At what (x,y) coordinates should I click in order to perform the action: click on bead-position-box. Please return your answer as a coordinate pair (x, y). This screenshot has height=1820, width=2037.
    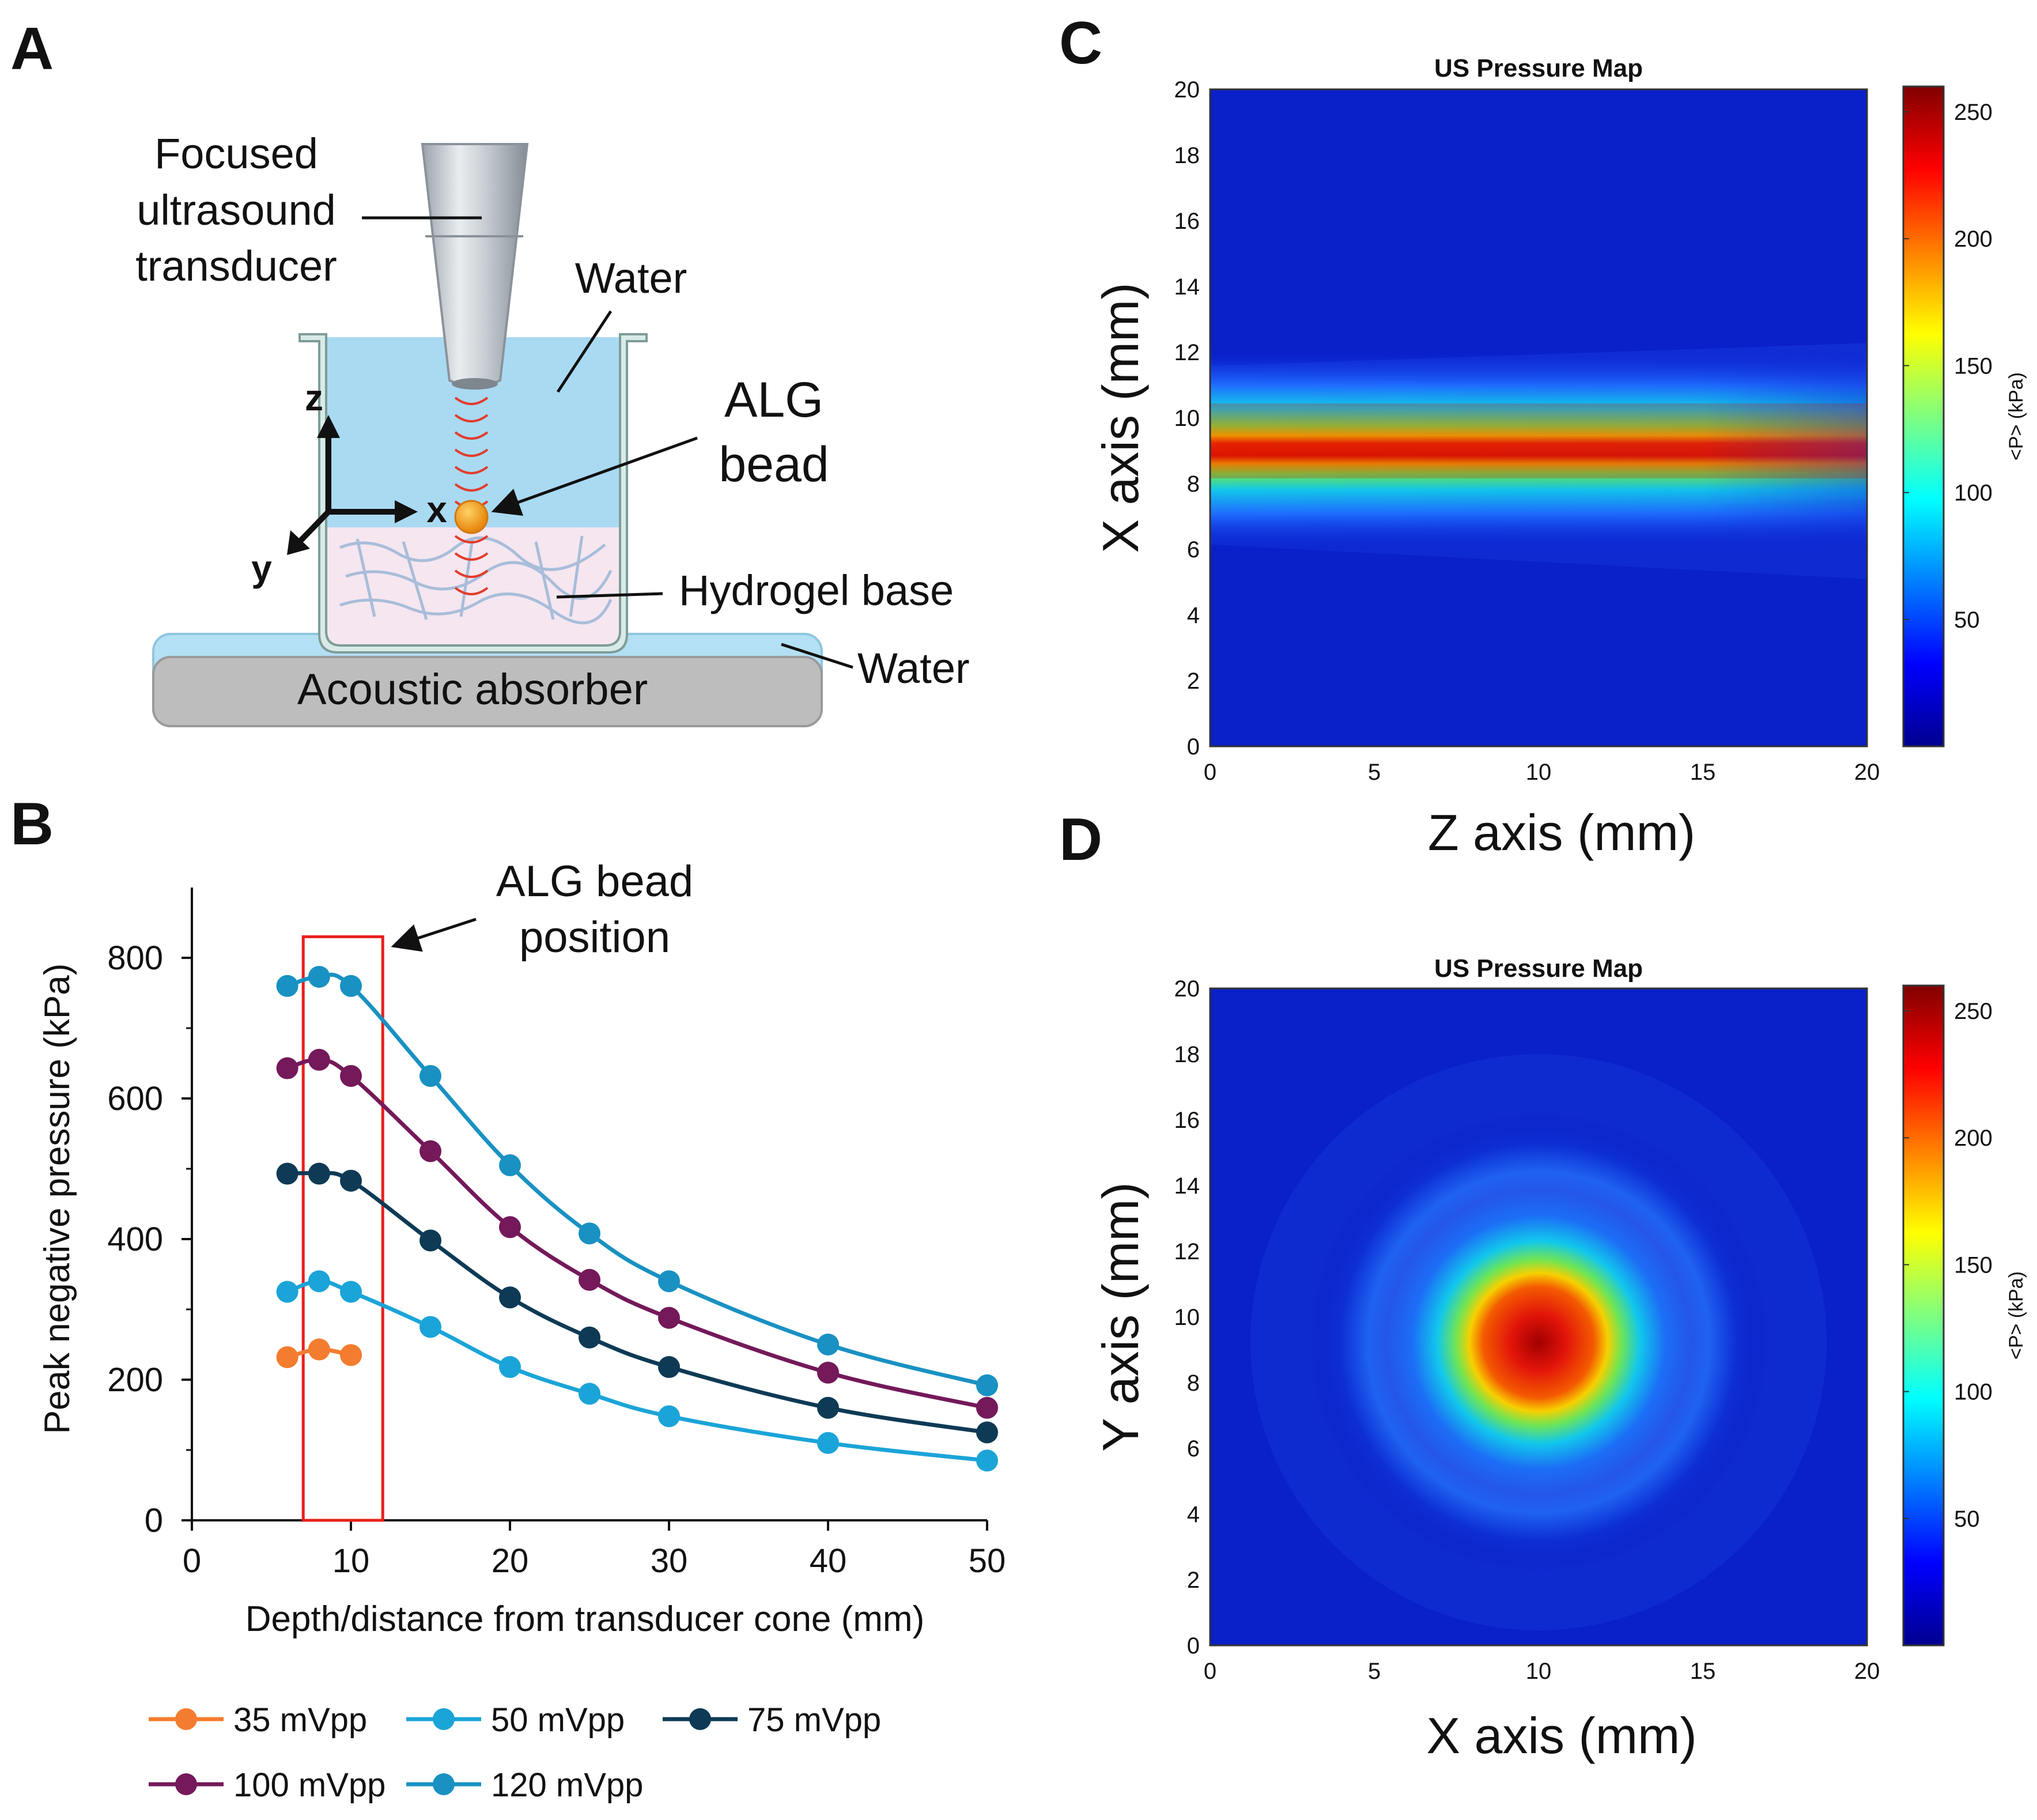
    Looking at the image, I should click on (342, 1228).